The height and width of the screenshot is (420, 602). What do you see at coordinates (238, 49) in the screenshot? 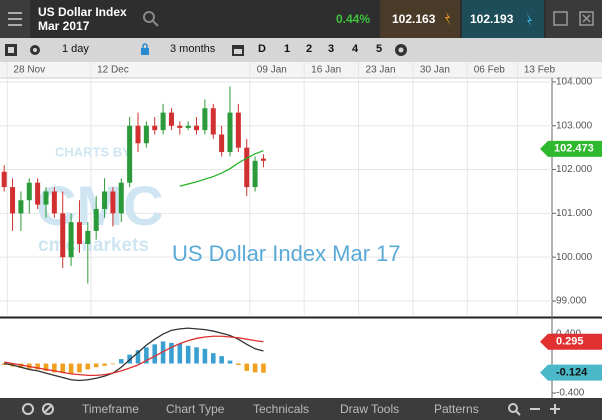
I see `calendar-icon` at bounding box center [238, 49].